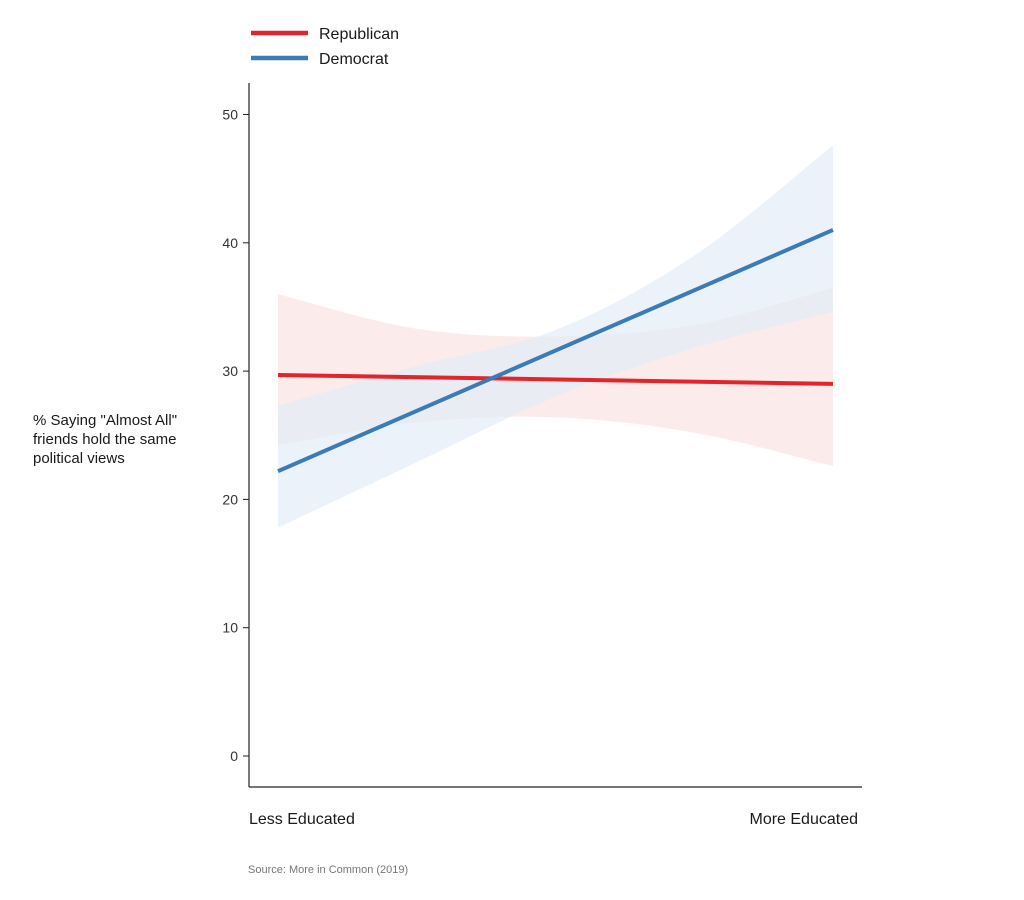 The height and width of the screenshot is (900, 1024). Describe the element at coordinates (555, 379) in the screenshot. I see `series-line-republican` at that location.